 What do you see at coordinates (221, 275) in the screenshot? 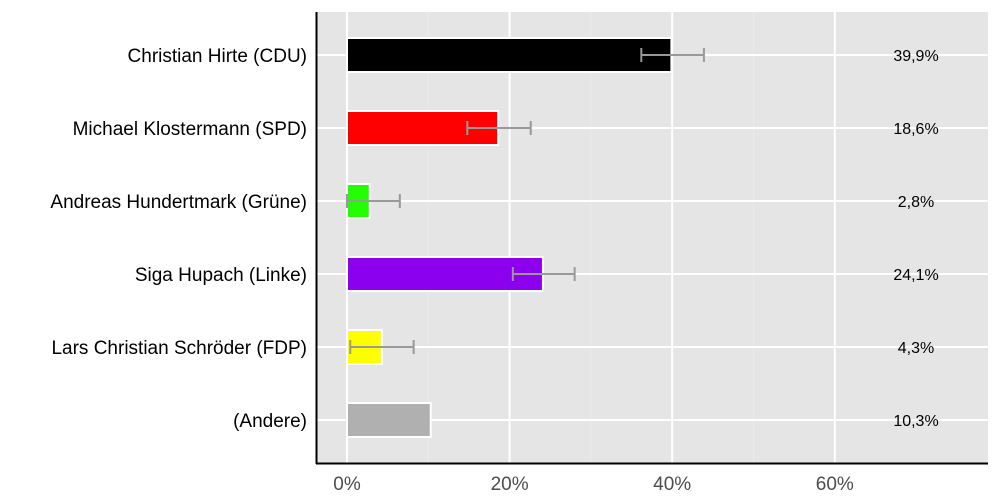
I see `category-label: Siga Hupach (Linke)` at bounding box center [221, 275].